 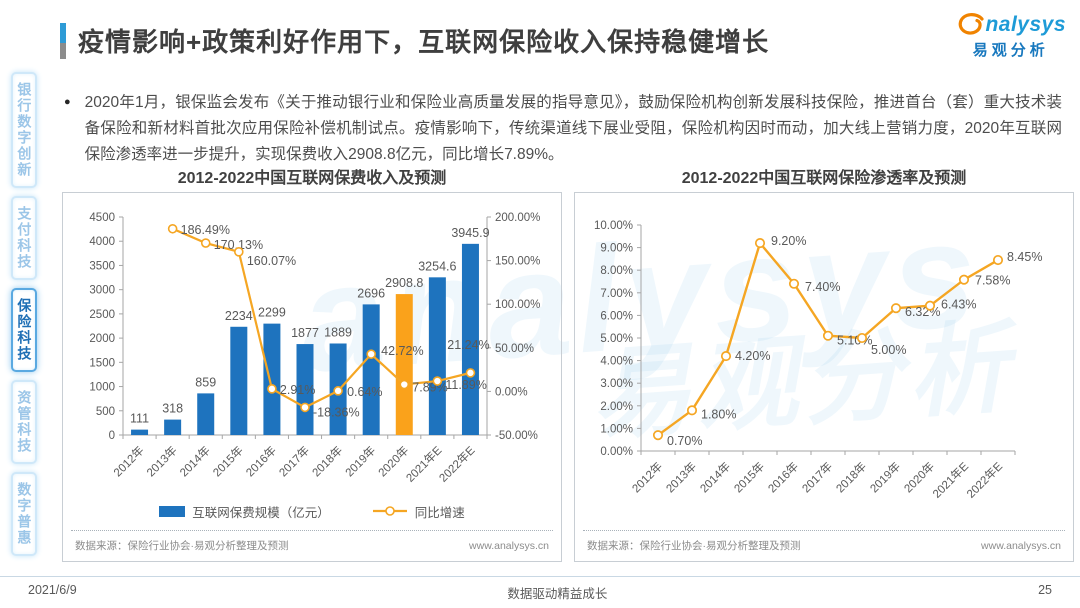 I want to click on section-sidebar: 银行数字创新 支付科技 保险科技 资管科技 数字普惠, so click(x=24, y=314).